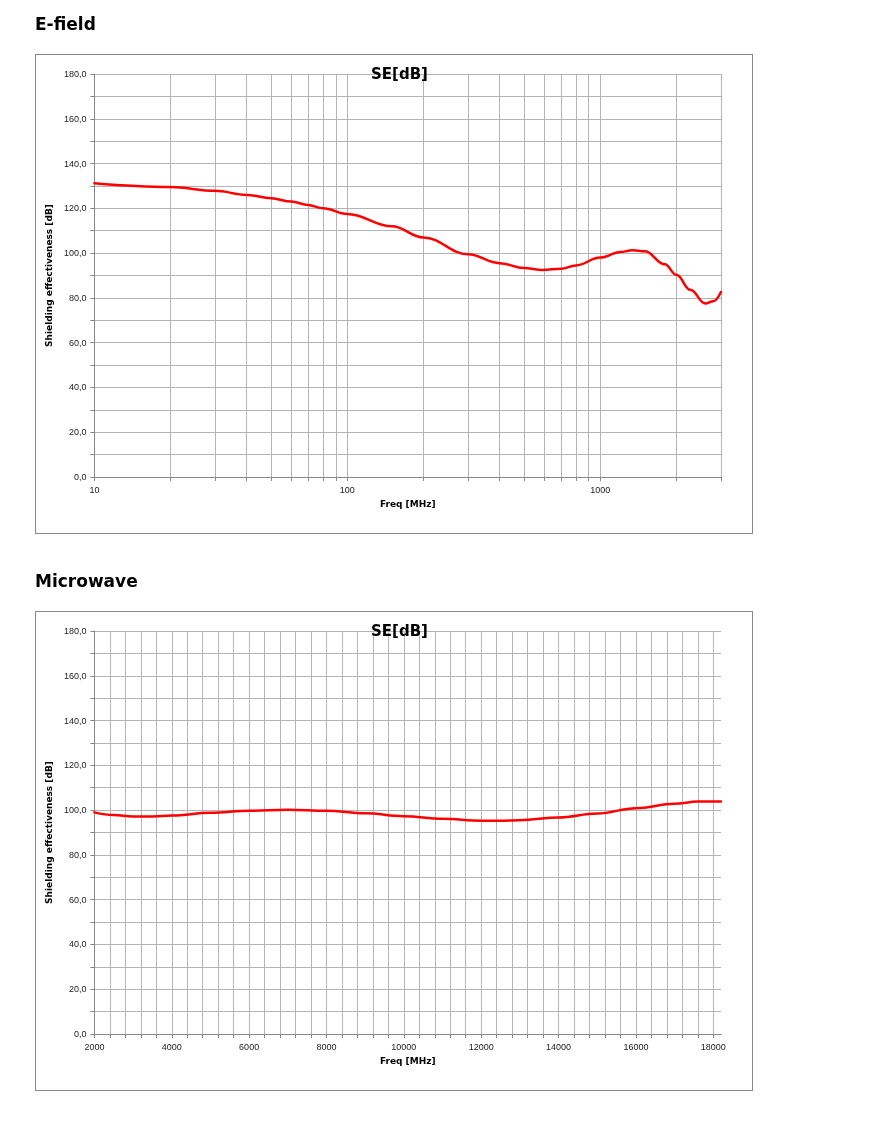 This screenshot has width=875, height=1141. What do you see at coordinates (249, 1046) in the screenshot?
I see `x-tick-label: 6000` at bounding box center [249, 1046].